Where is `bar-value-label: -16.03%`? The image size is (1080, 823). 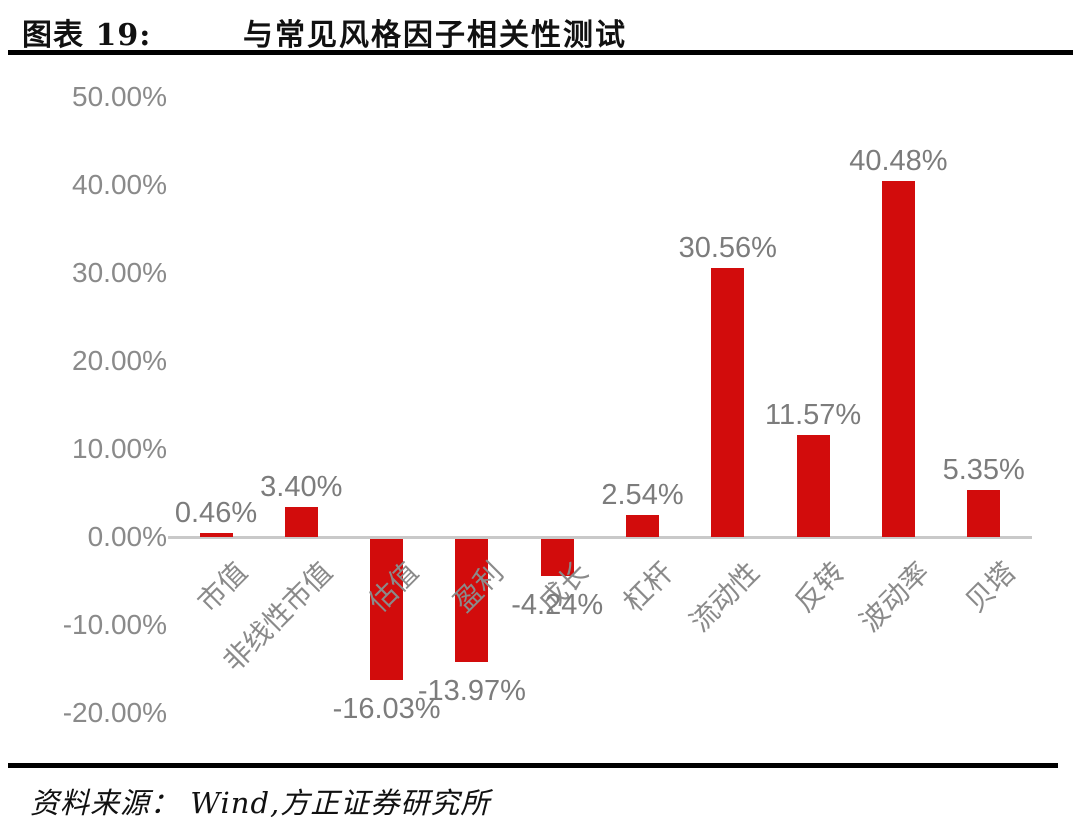
bar-value-label: -16.03% is located at coordinates (386, 709).